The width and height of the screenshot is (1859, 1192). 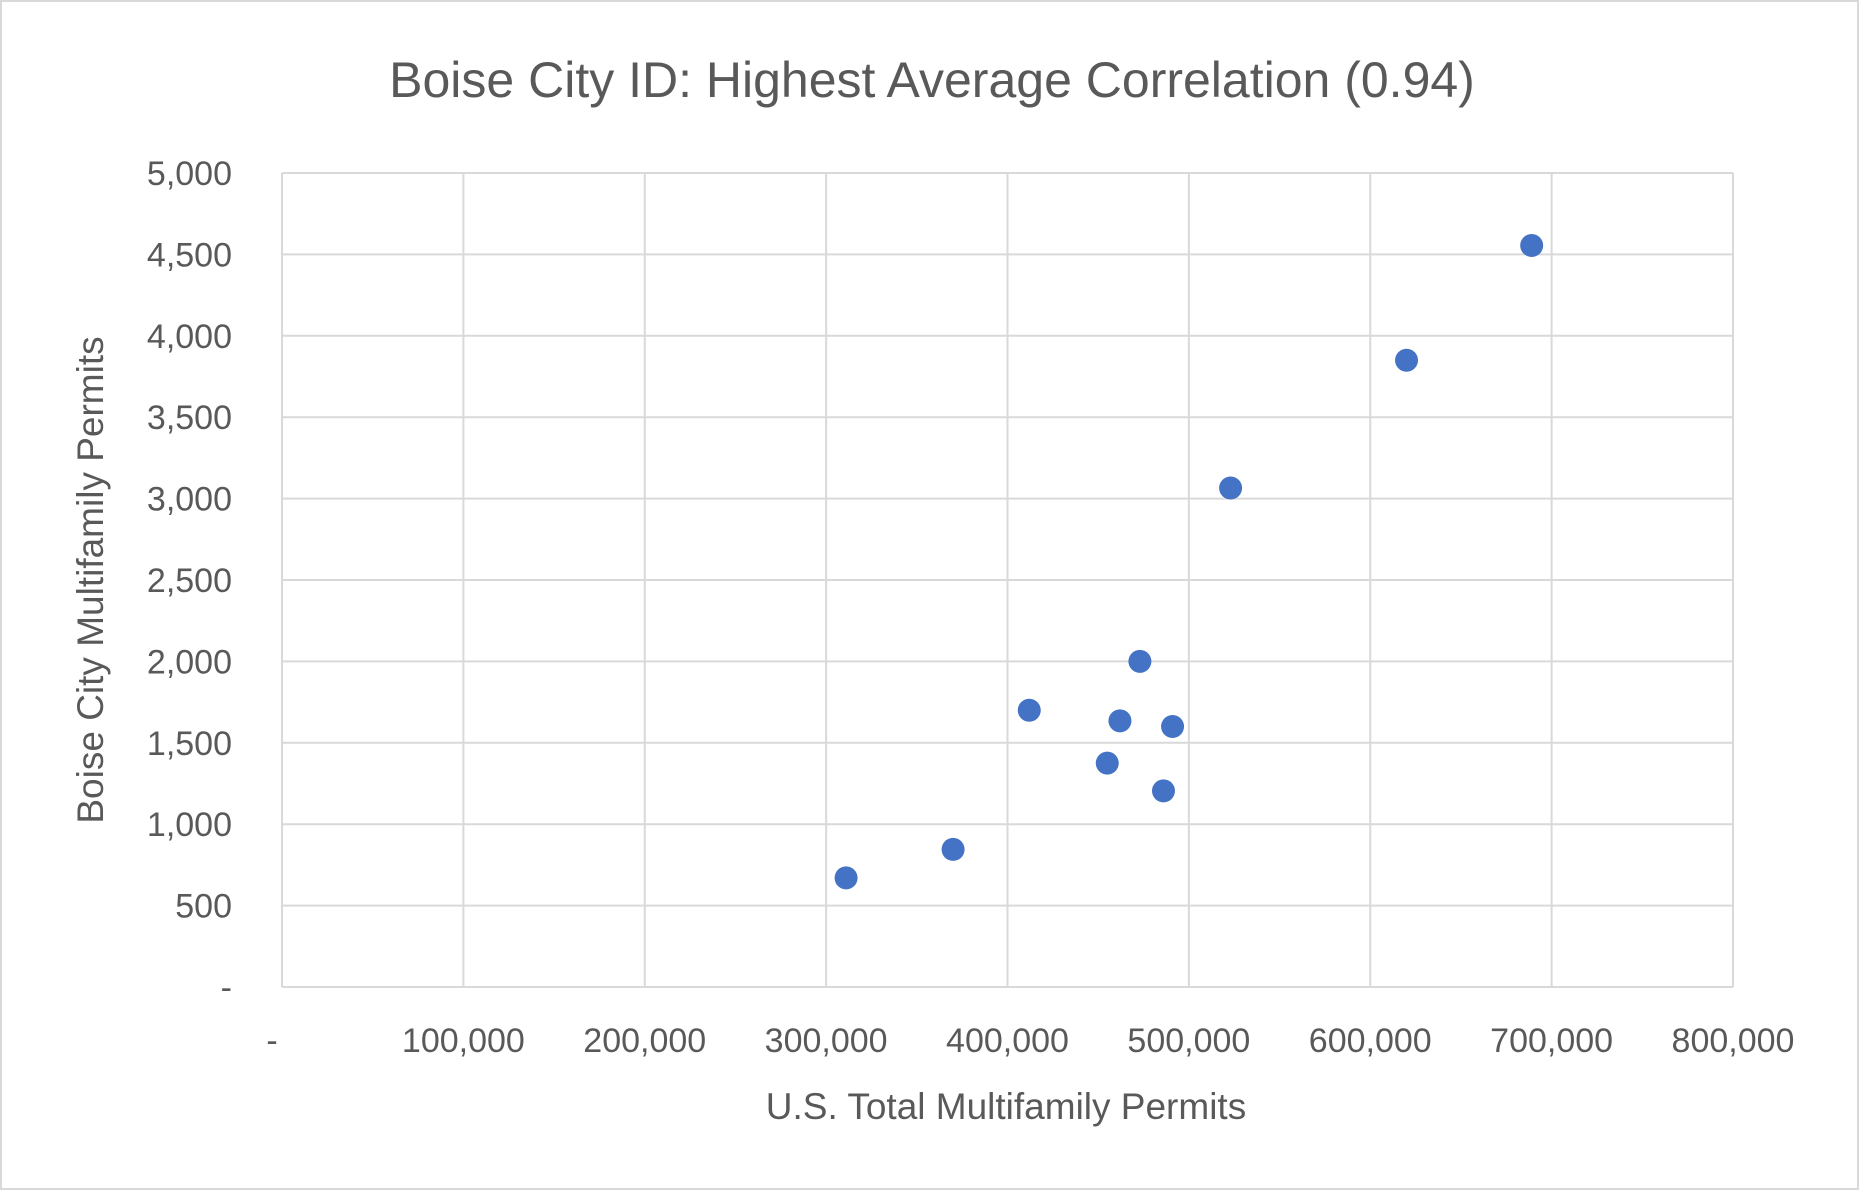 What do you see at coordinates (1188, 1041) in the screenshot?
I see `x-tick-label: 500,000` at bounding box center [1188, 1041].